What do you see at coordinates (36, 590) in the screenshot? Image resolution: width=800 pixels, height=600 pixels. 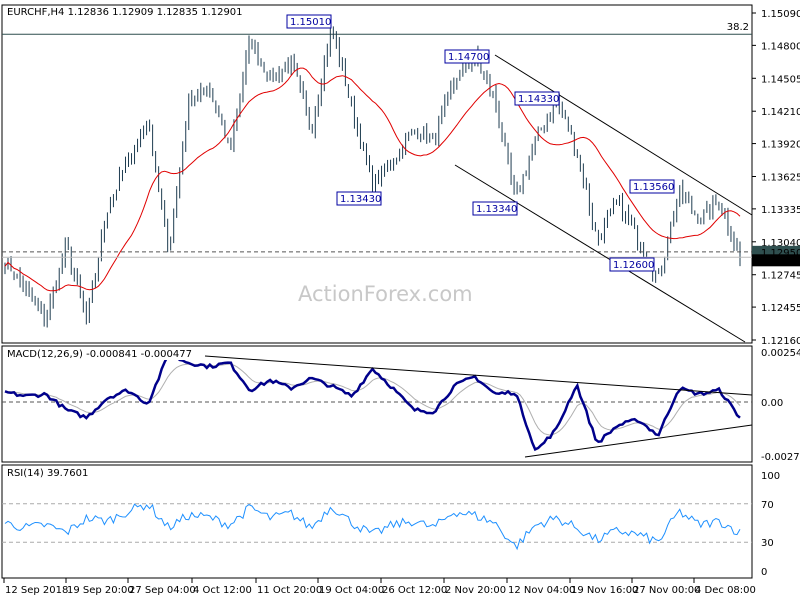 I see `time-tick-label: 12 Sep 2018` at bounding box center [36, 590].